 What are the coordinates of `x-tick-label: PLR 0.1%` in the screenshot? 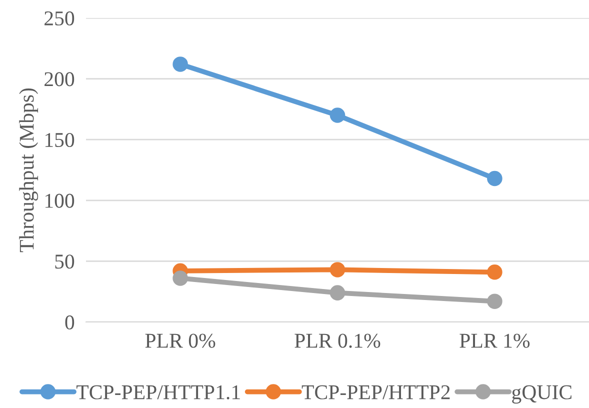 It's located at (337, 341).